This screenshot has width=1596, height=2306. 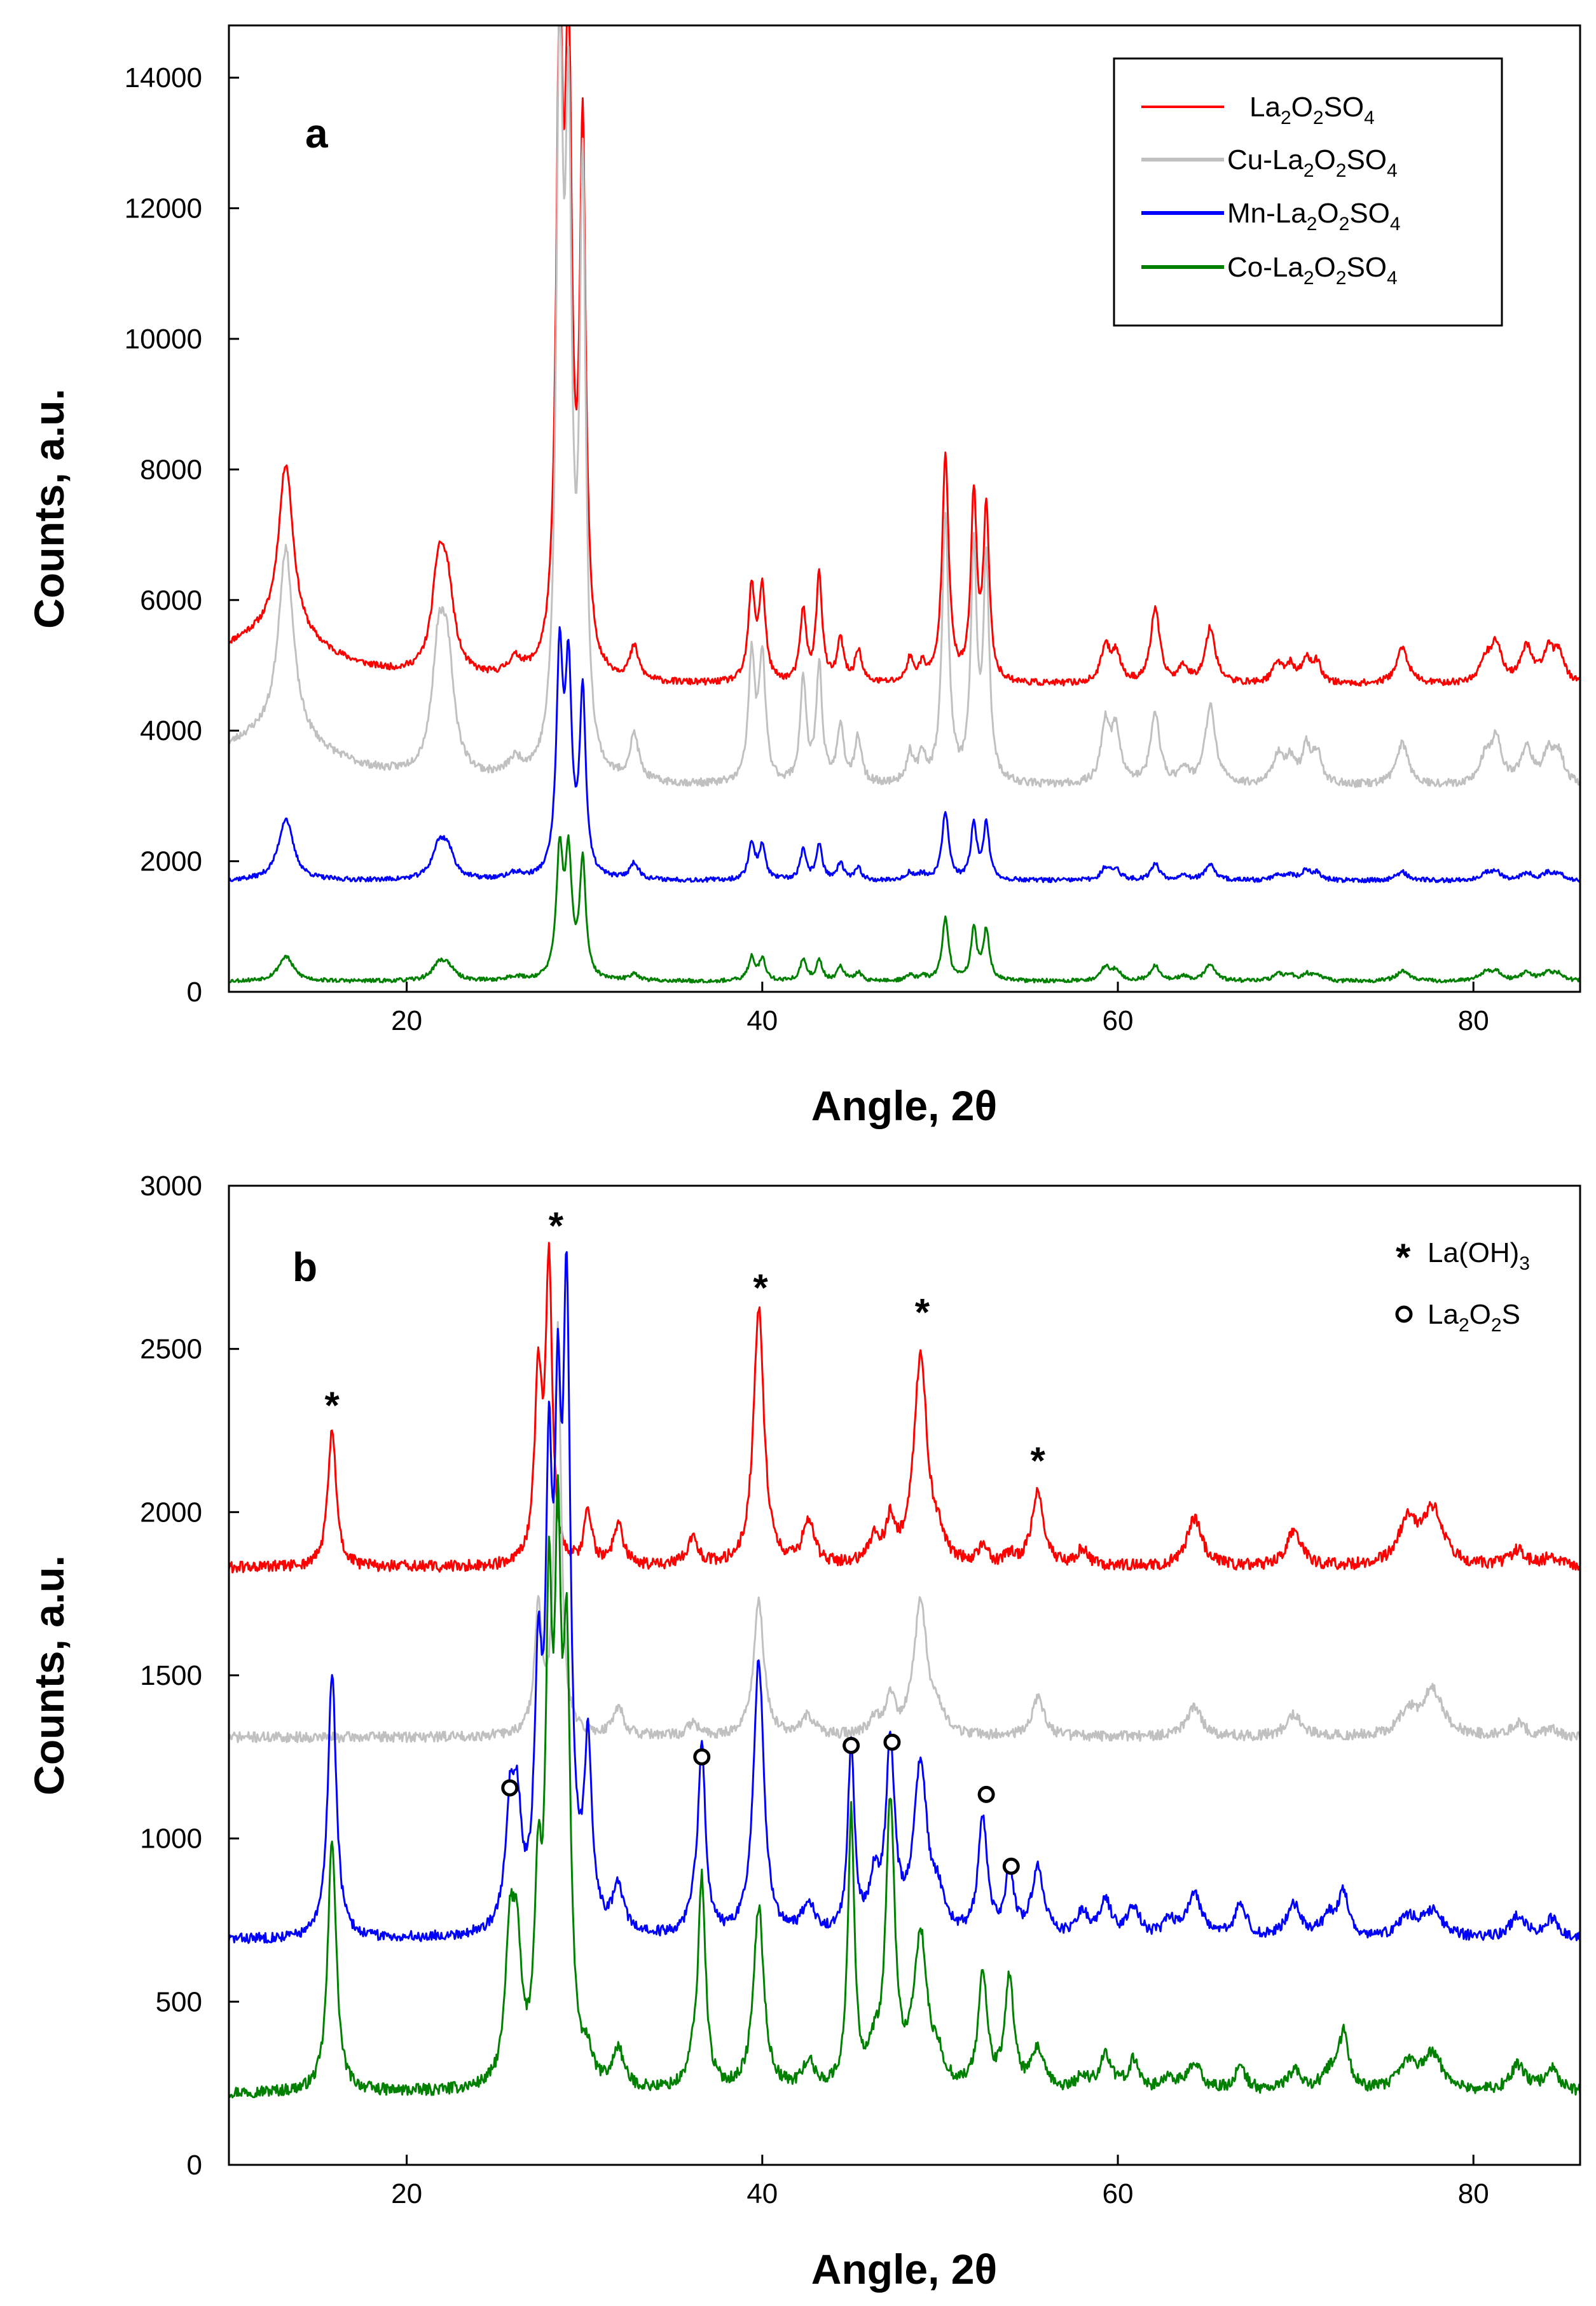 I want to click on panel-b-x-axis-title: Angle, 2θ, so click(x=904, y=2269).